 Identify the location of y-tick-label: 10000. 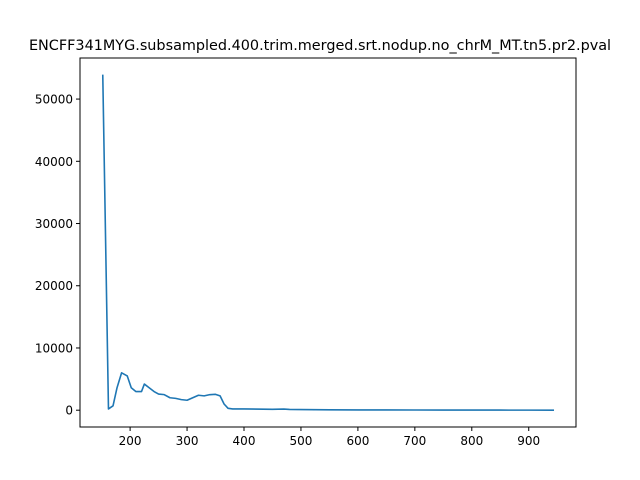
(54, 348).